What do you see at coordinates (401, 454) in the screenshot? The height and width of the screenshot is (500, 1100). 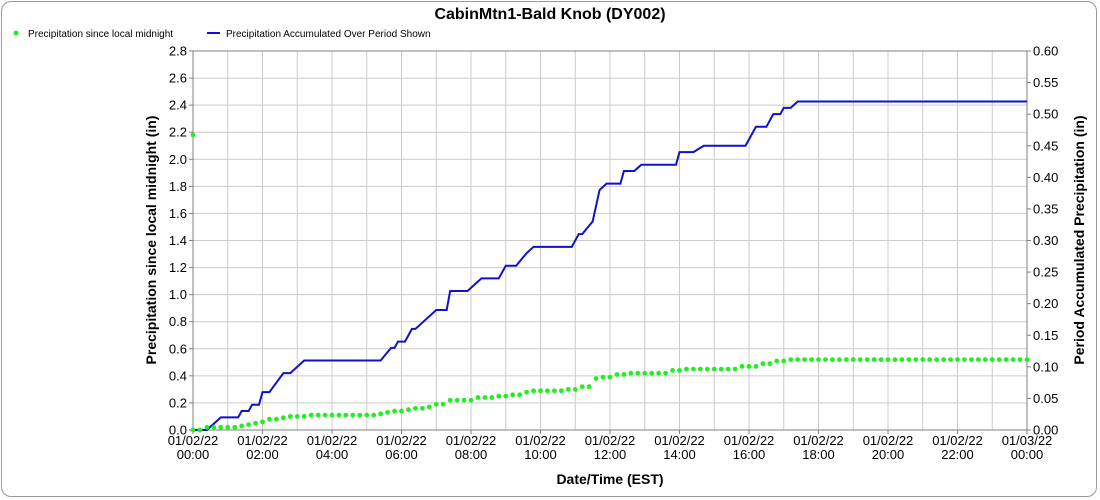 I see `x-tick-time: 06:00` at bounding box center [401, 454].